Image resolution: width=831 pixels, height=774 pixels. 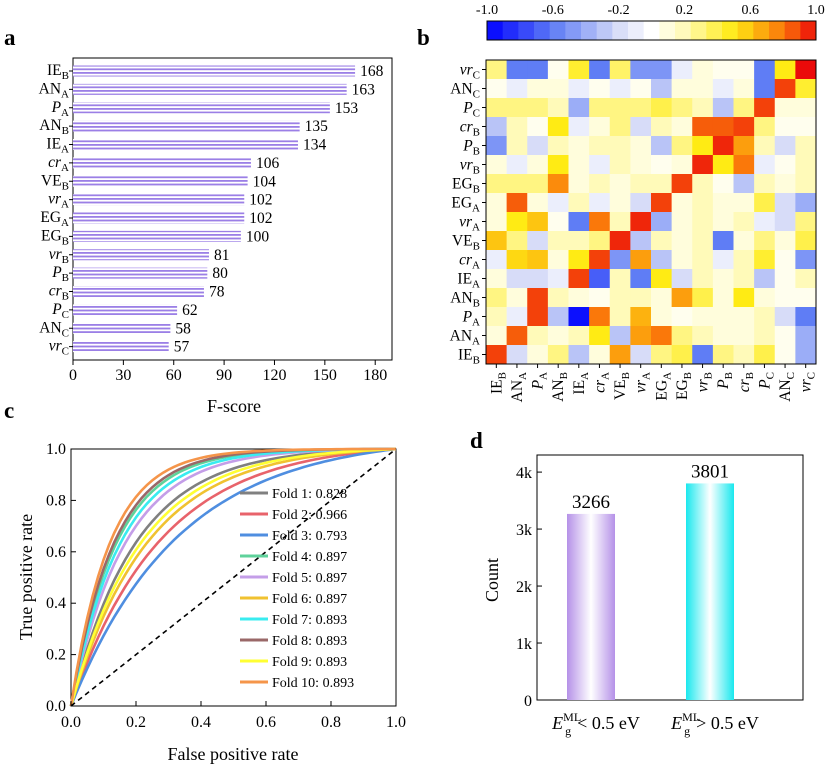 What do you see at coordinates (26, 577) in the screenshot?
I see `panel-c-ylabel: True positive rate` at bounding box center [26, 577].